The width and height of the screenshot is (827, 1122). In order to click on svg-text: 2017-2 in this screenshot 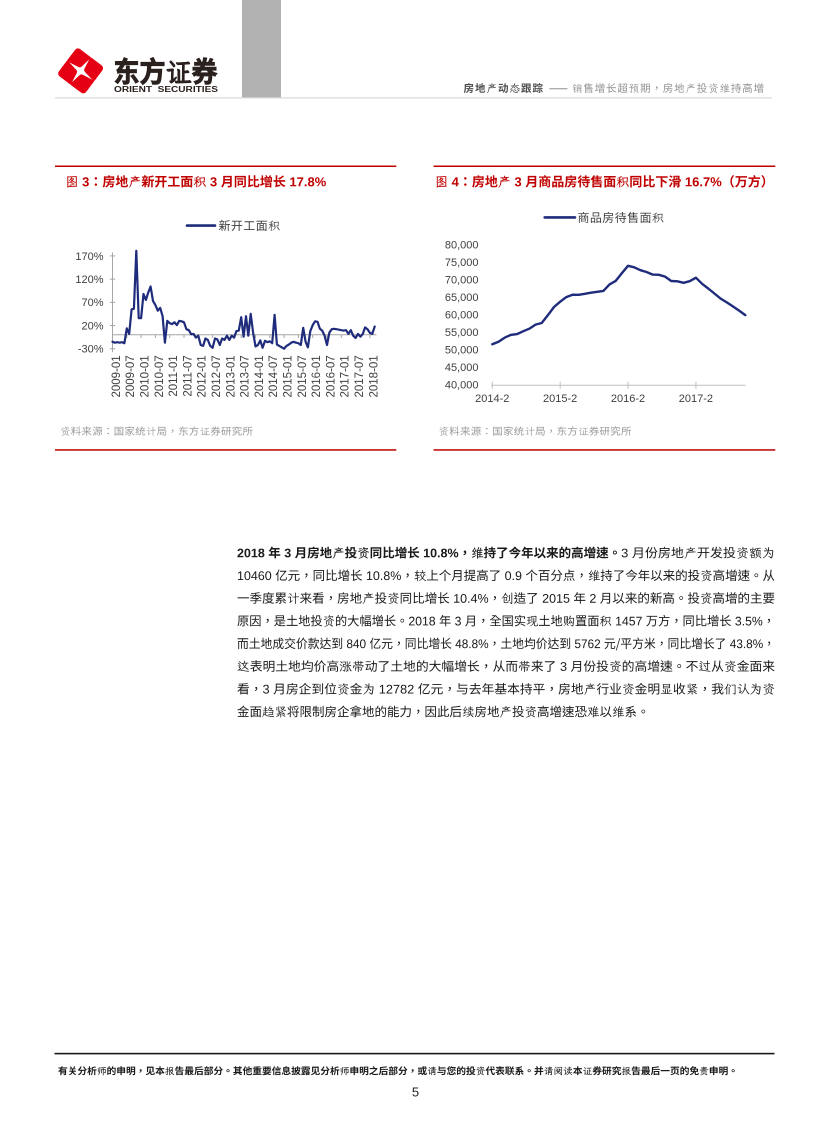, I will do `click(696, 399)`.